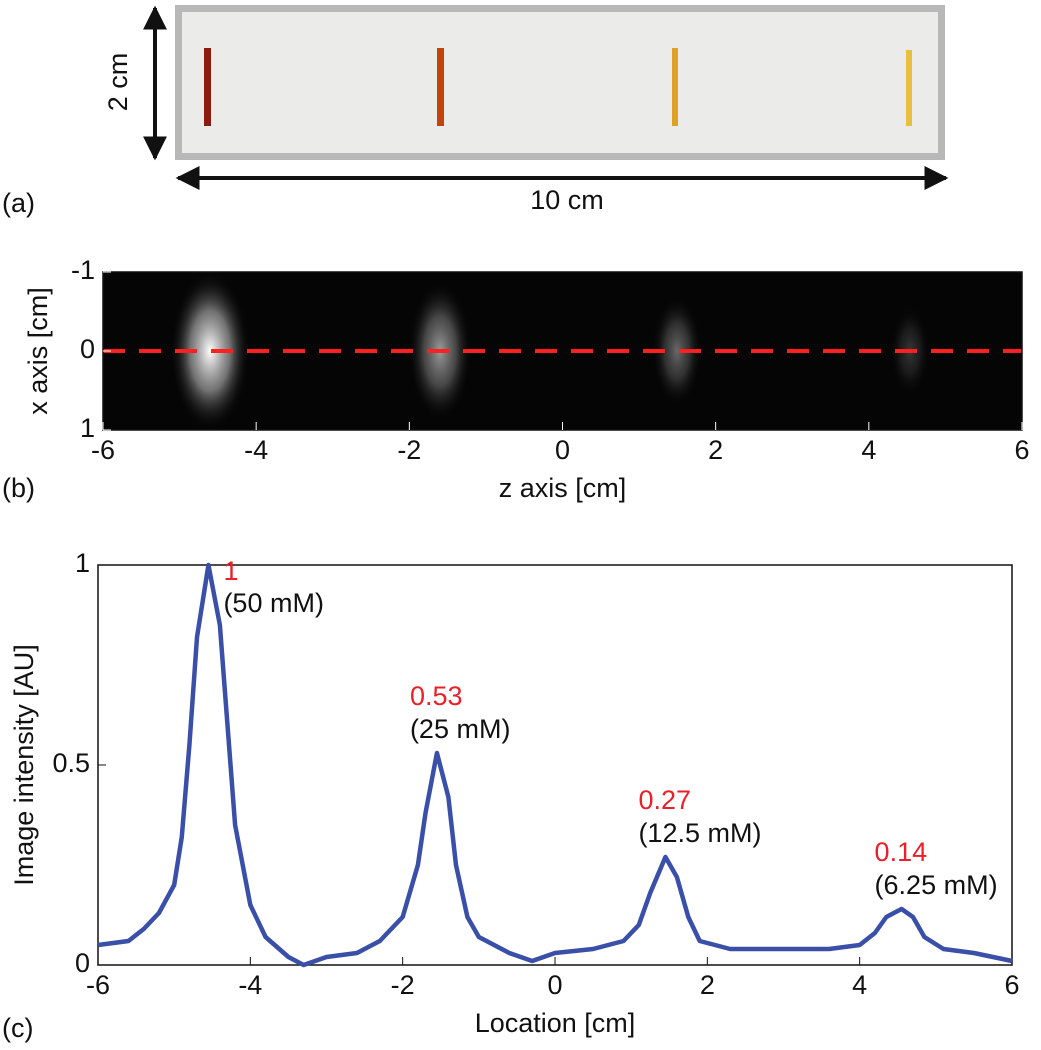  I want to click on panel-label: (c), so click(17, 1028).